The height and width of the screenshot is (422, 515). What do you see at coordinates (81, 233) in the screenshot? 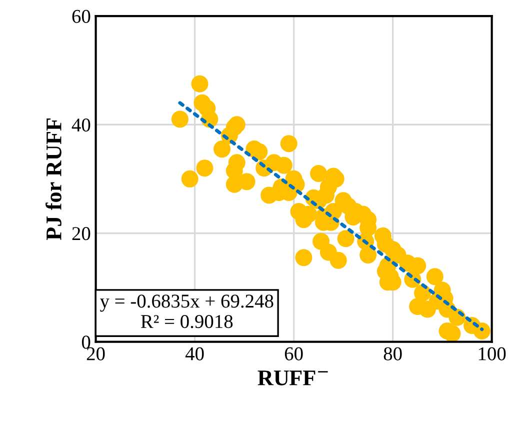
I see `y-tick-label: 20` at bounding box center [81, 233].